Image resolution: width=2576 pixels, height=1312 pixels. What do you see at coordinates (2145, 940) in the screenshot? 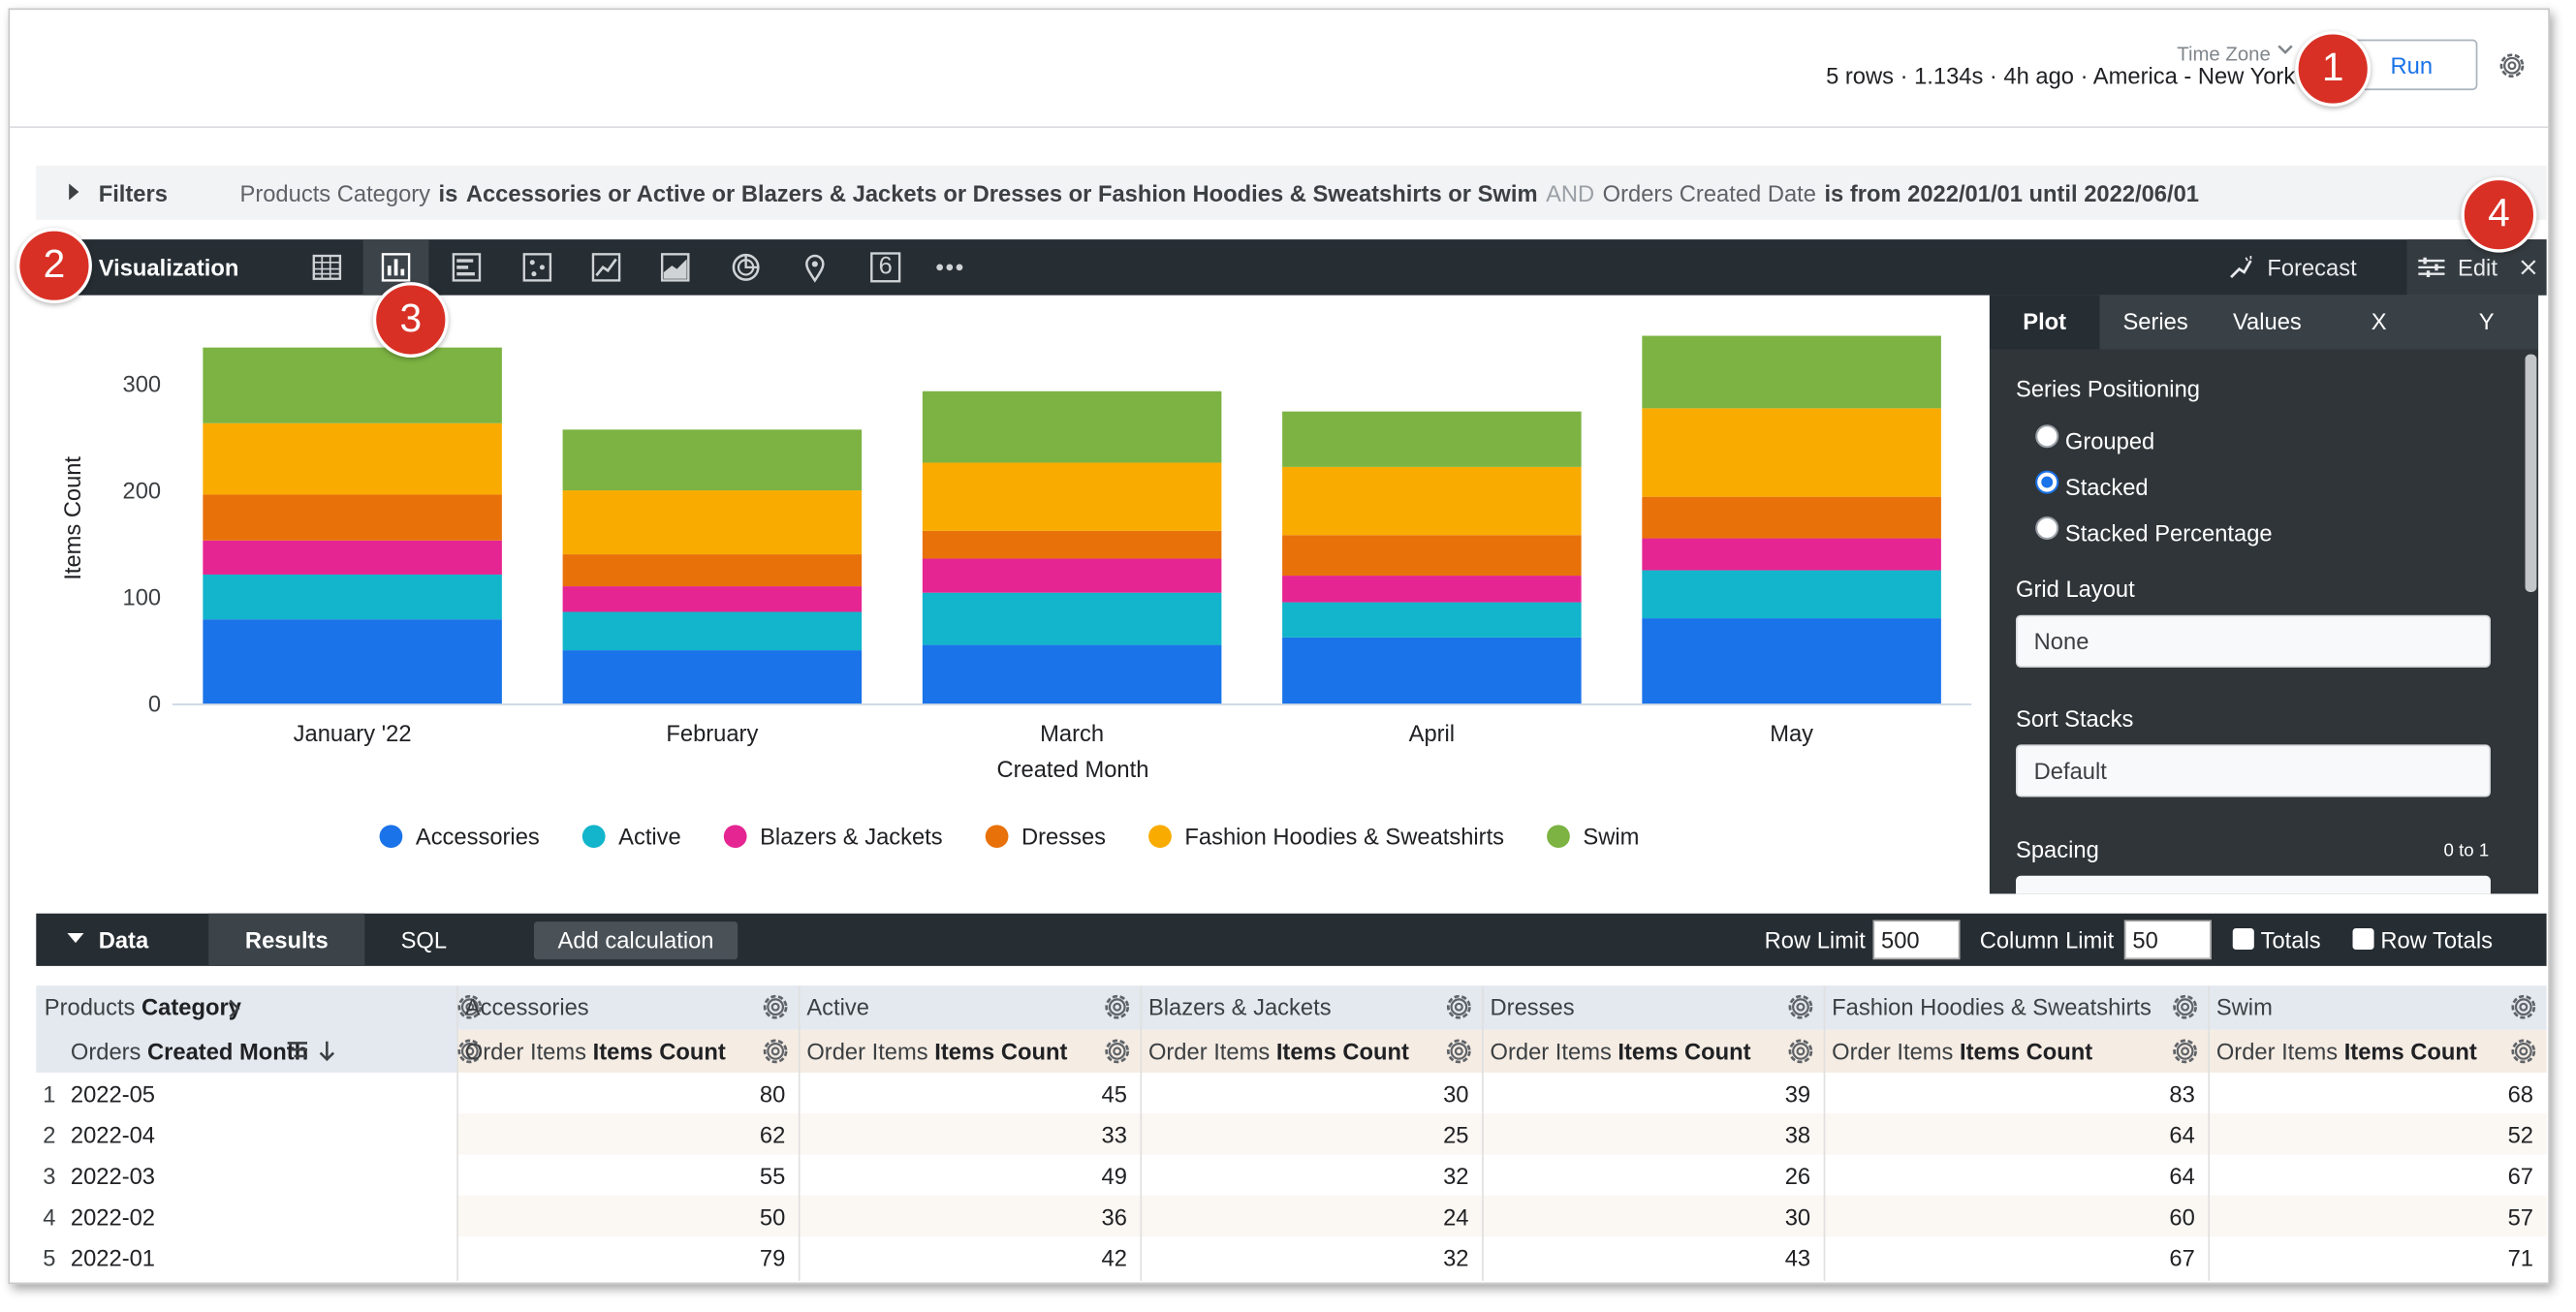
I see `column-limit-value: 50` at bounding box center [2145, 940].